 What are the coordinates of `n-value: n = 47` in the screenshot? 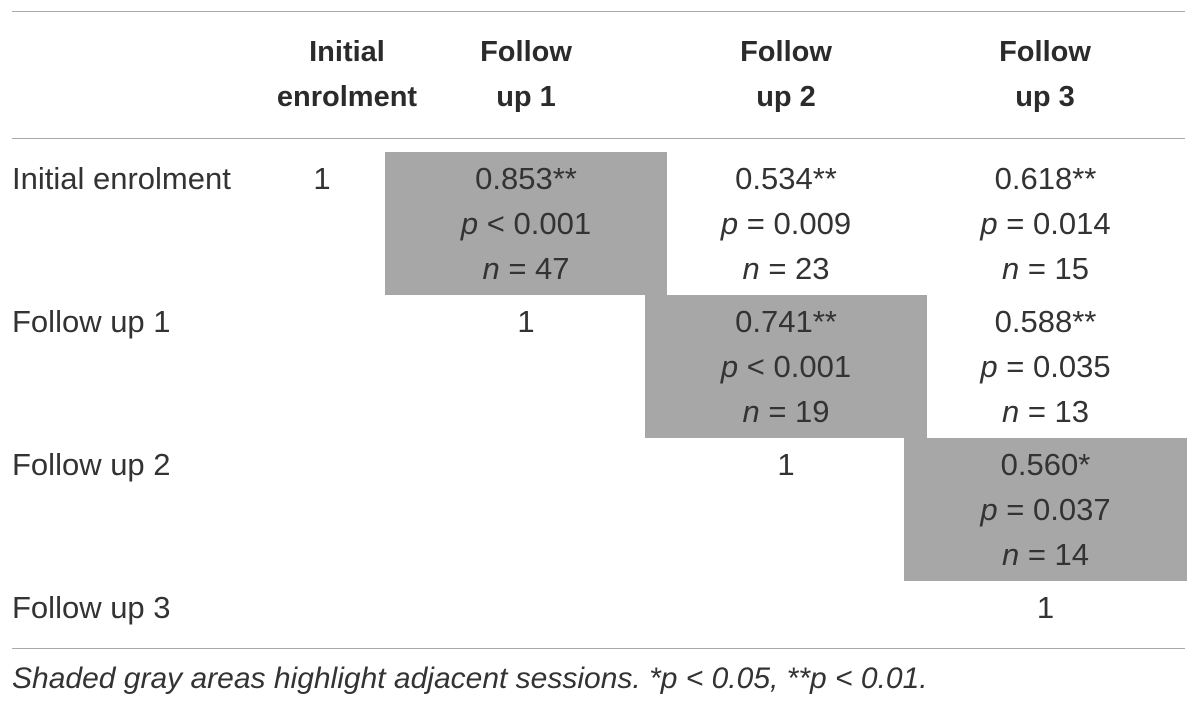 It's located at (526, 268).